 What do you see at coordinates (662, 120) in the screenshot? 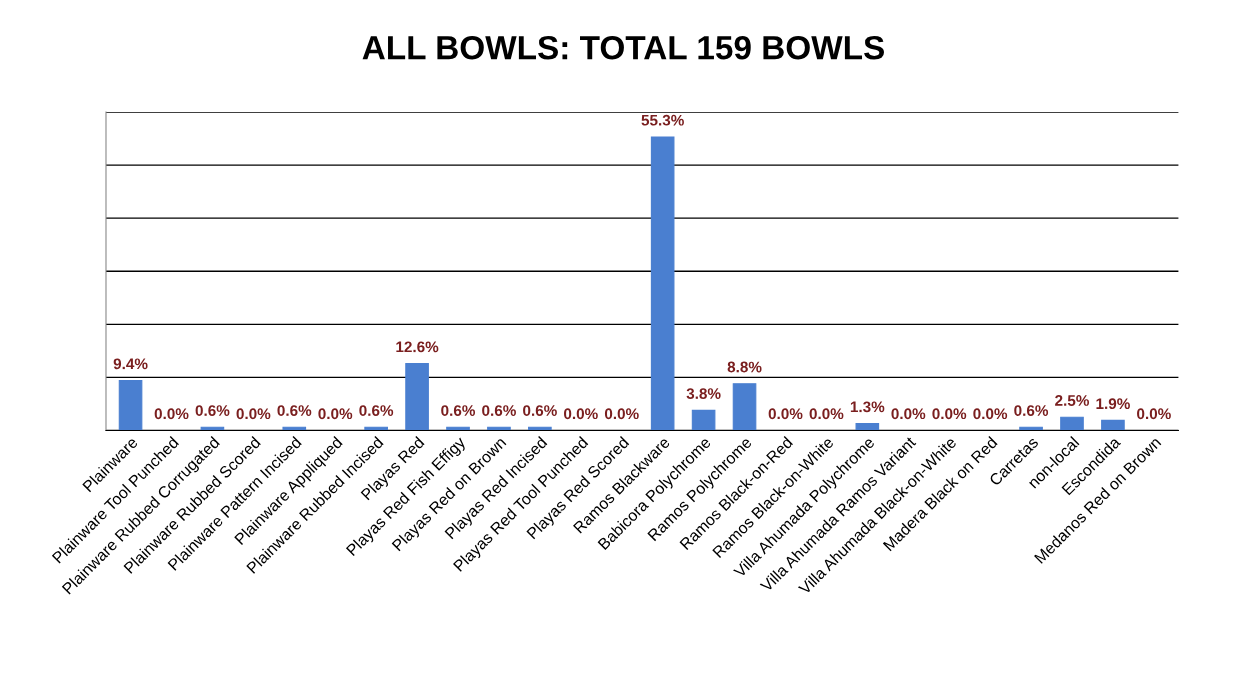
I see `data-label: 55.3%` at bounding box center [662, 120].